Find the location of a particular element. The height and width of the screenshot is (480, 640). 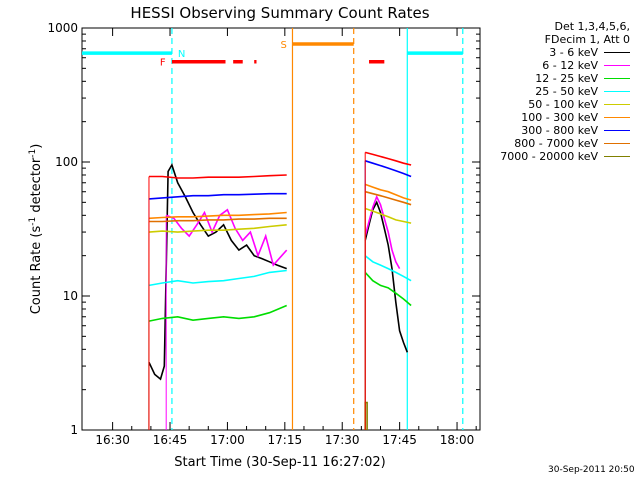

y-axis-label: Count Rate (s-1 detector-1) is located at coordinates (36, 229).